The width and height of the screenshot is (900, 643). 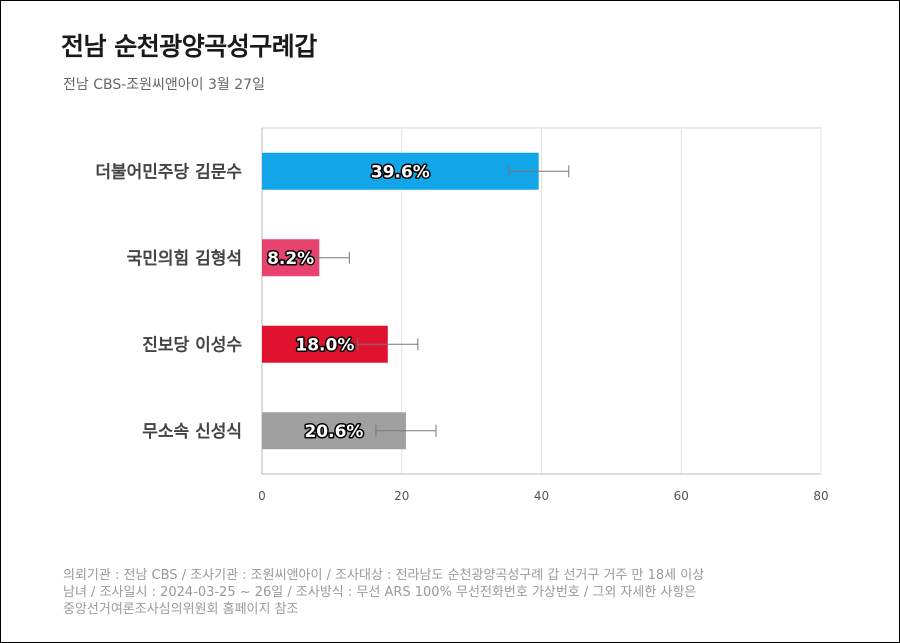 I want to click on bars, so click(x=400, y=301).